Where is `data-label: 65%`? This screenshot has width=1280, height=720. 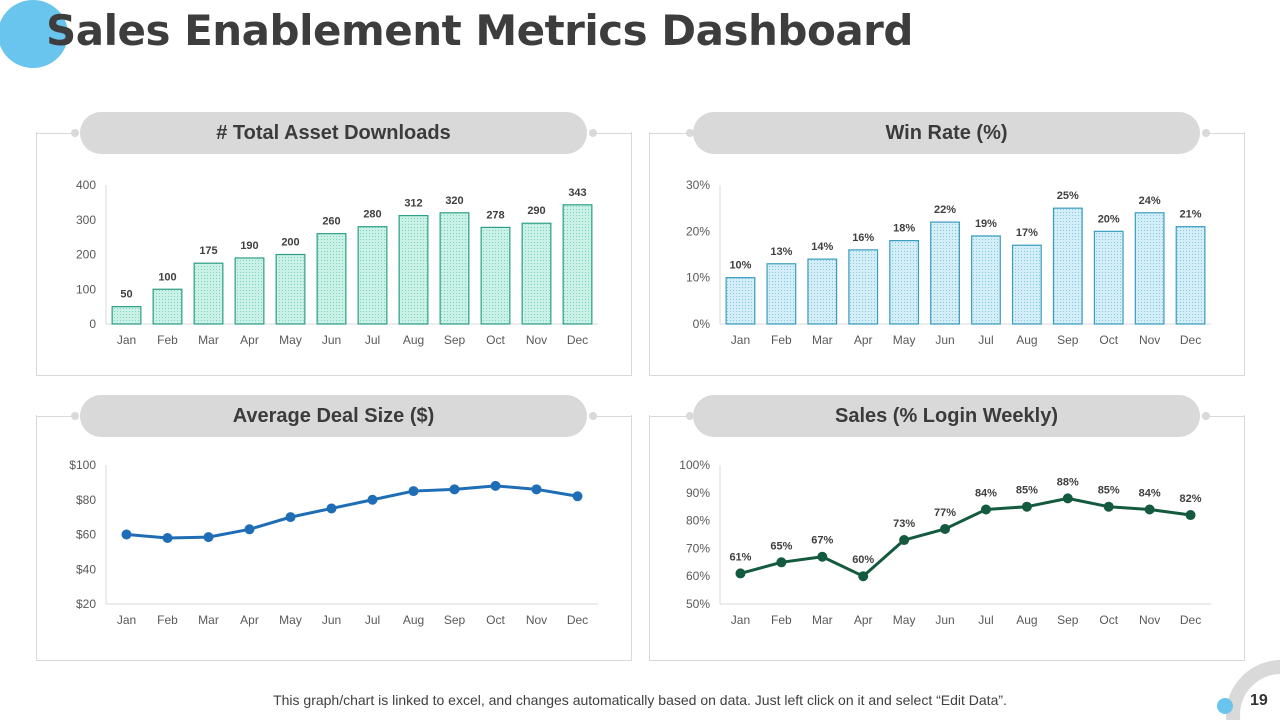 data-label: 65% is located at coordinates (781, 546).